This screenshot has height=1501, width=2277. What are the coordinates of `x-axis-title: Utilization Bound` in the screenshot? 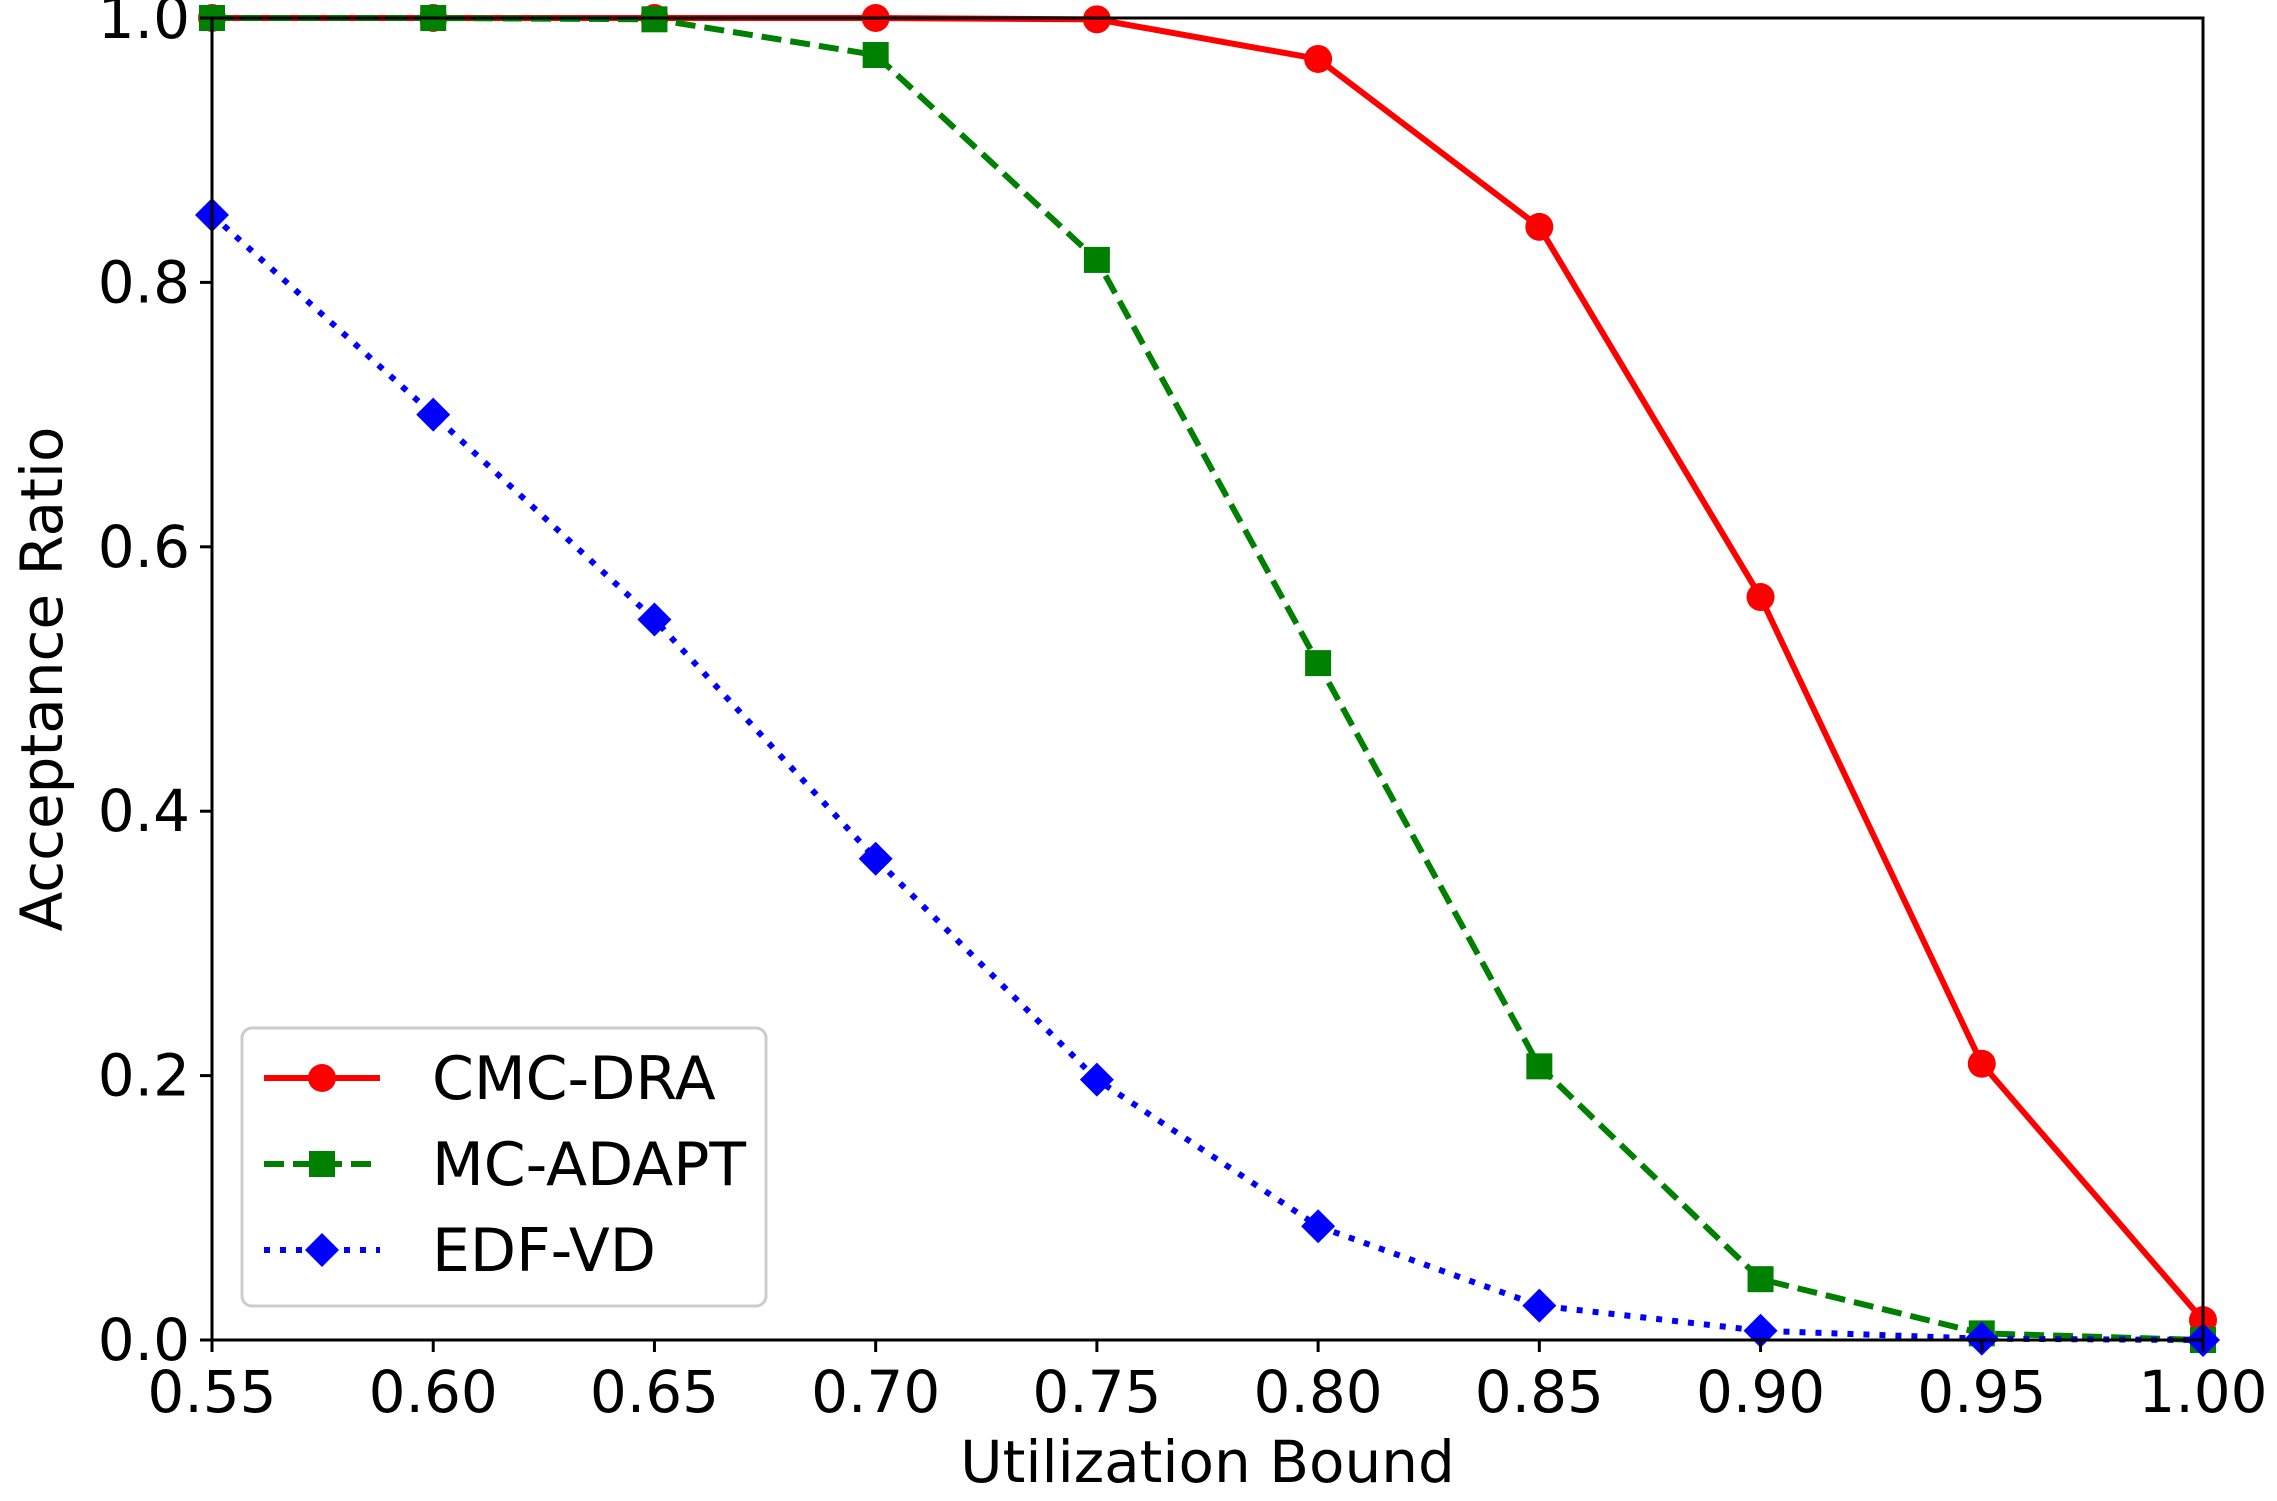 It's located at (1207, 1462).